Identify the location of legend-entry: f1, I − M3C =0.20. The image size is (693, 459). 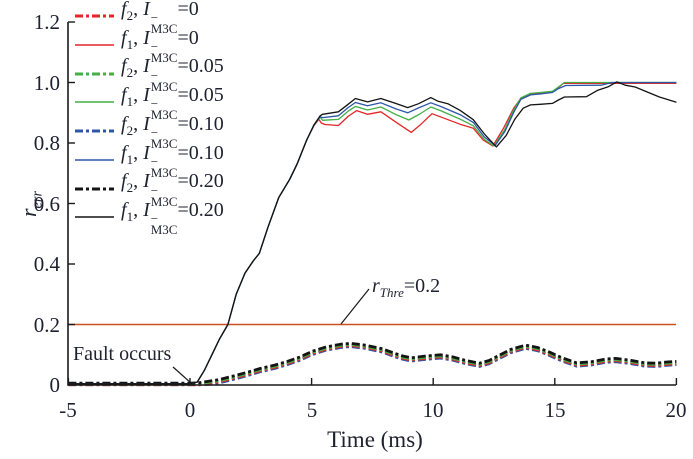
(149, 217).